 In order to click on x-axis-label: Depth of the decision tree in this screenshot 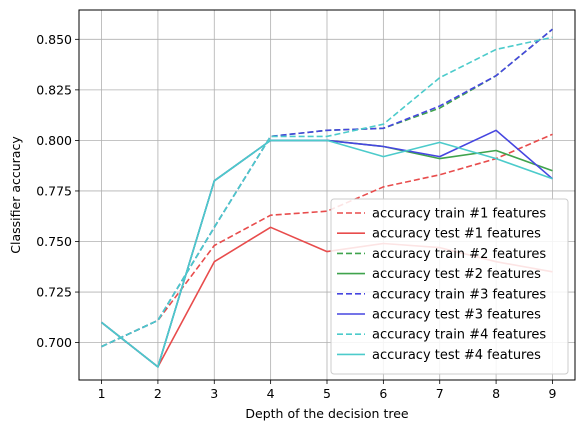, I will do `click(327, 413)`.